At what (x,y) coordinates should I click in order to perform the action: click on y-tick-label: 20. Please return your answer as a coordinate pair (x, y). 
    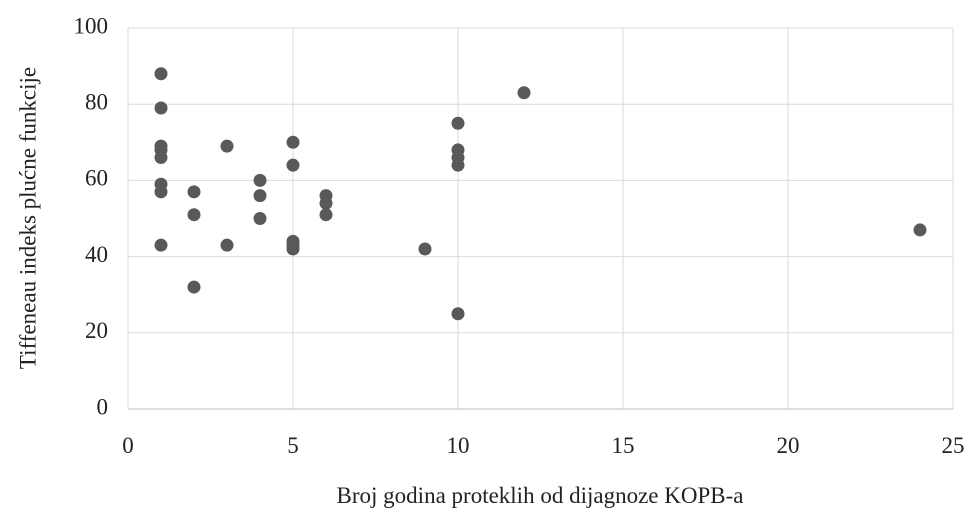
    Looking at the image, I should click on (96, 330).